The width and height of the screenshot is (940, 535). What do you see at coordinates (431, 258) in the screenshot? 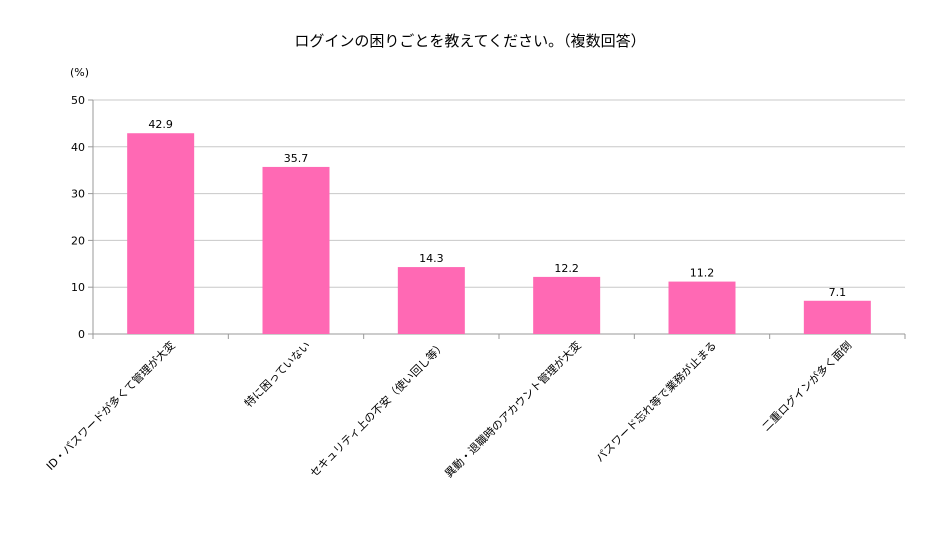
I see `data-label: 14.3` at bounding box center [431, 258].